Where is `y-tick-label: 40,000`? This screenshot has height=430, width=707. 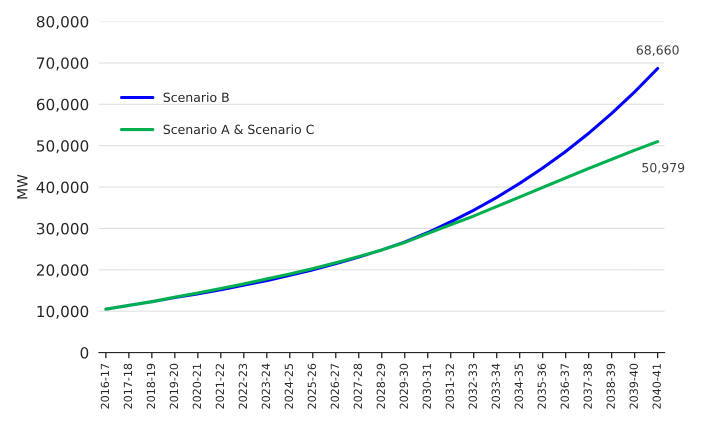
y-tick-label: 40,000 is located at coordinates (62, 188).